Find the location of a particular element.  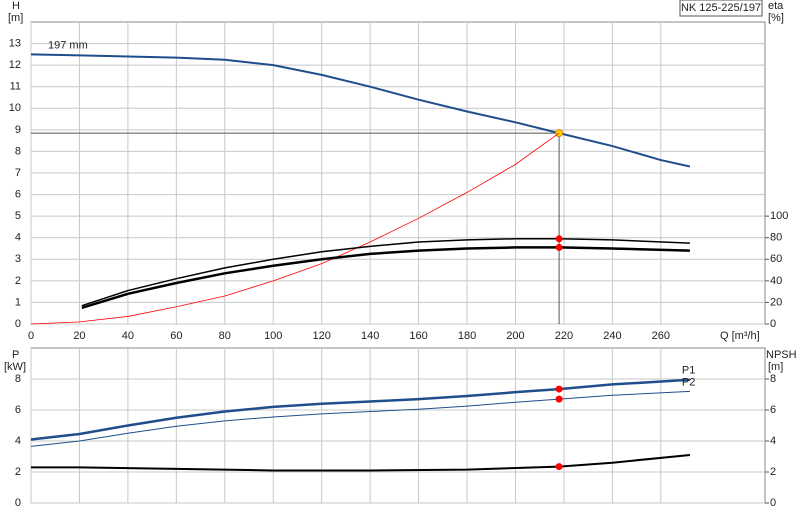

x-tick-label: 260 is located at coordinates (661, 336).